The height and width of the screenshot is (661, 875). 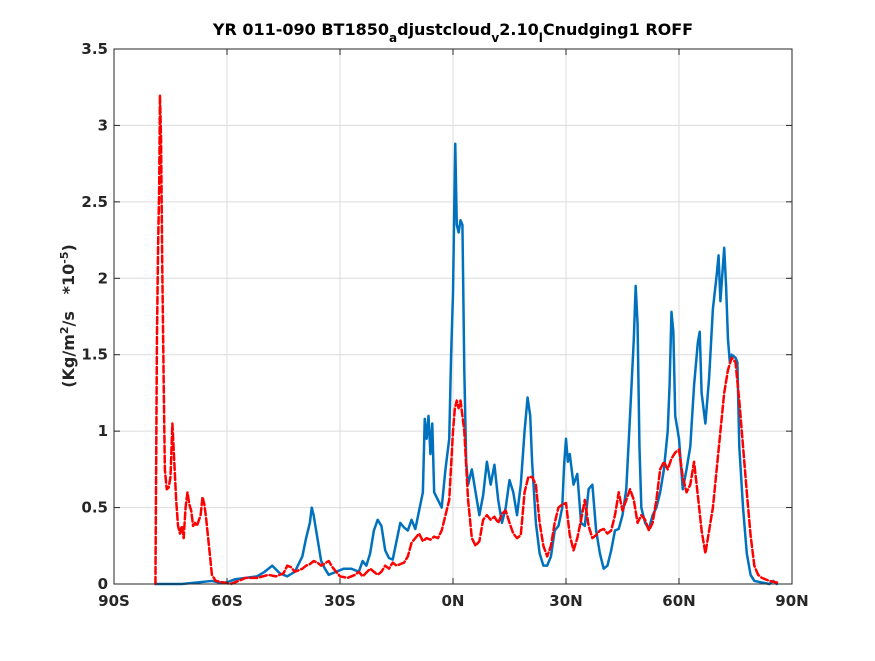 I want to click on x-tick-label: 60N, so click(x=678, y=601).